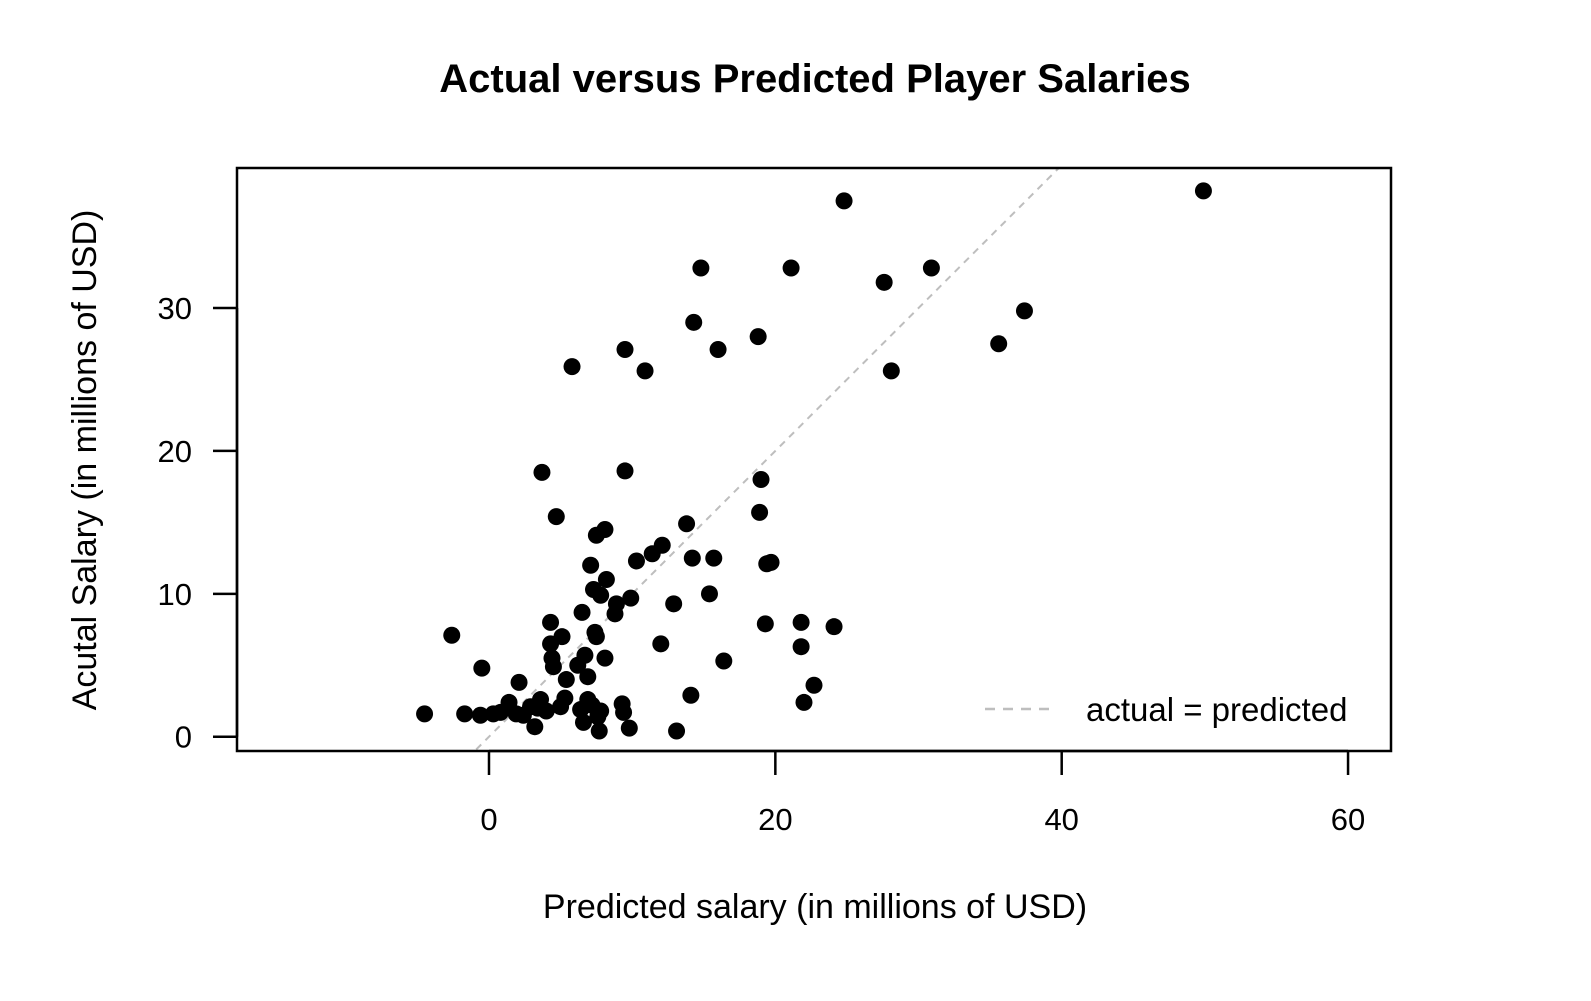  What do you see at coordinates (815, 79) in the screenshot?
I see `chart-title: Actual versus Predicted Player Salaries` at bounding box center [815, 79].